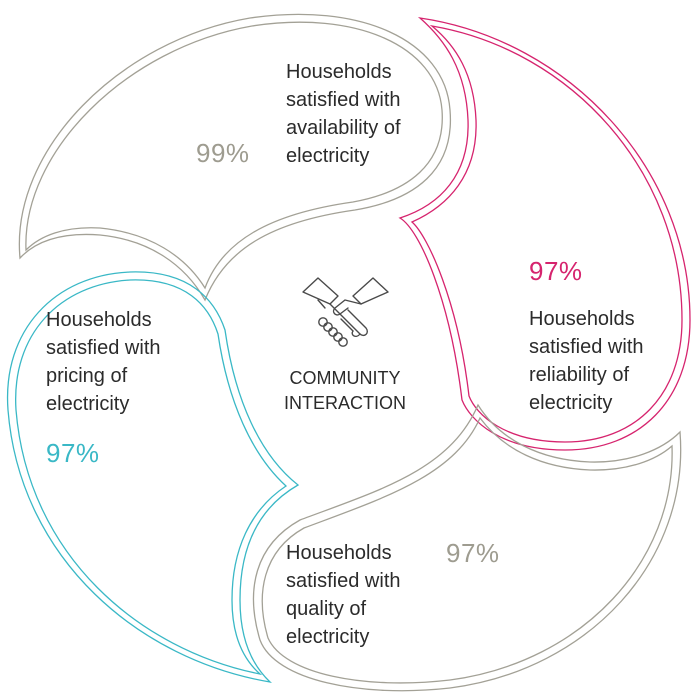 The width and height of the screenshot is (700, 700). What do you see at coordinates (345, 378) in the screenshot?
I see `center-label-line1: COMMUNITY` at bounding box center [345, 378].